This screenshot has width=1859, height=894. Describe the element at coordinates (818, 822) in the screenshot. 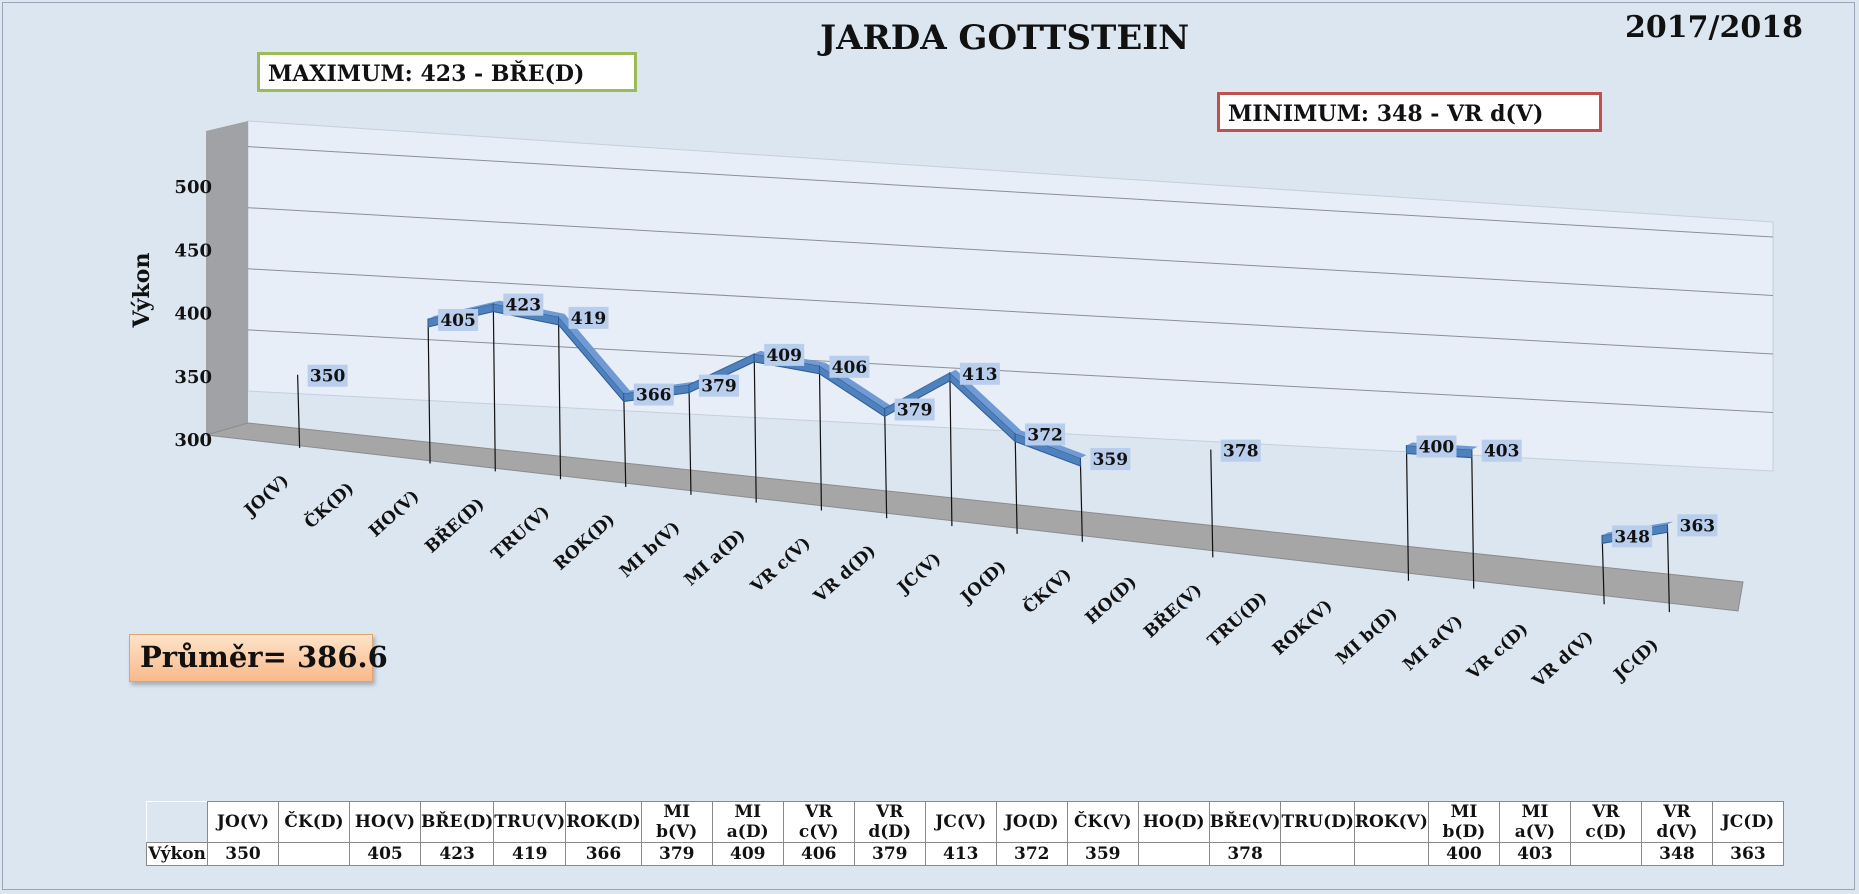

I see `data-table-header-cell: VR c(V)` at that location.